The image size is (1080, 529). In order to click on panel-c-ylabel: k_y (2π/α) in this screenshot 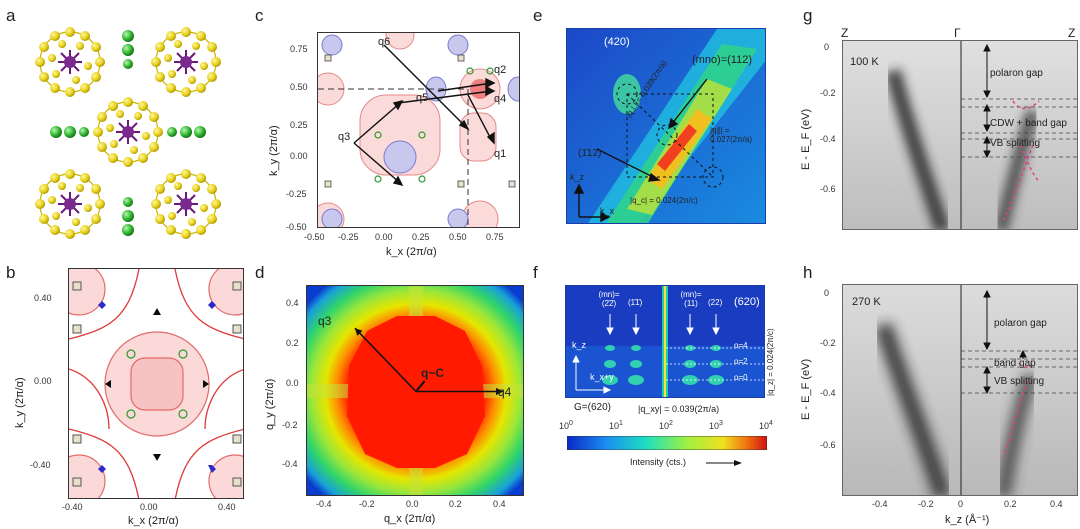, I will do `click(274, 150)`.